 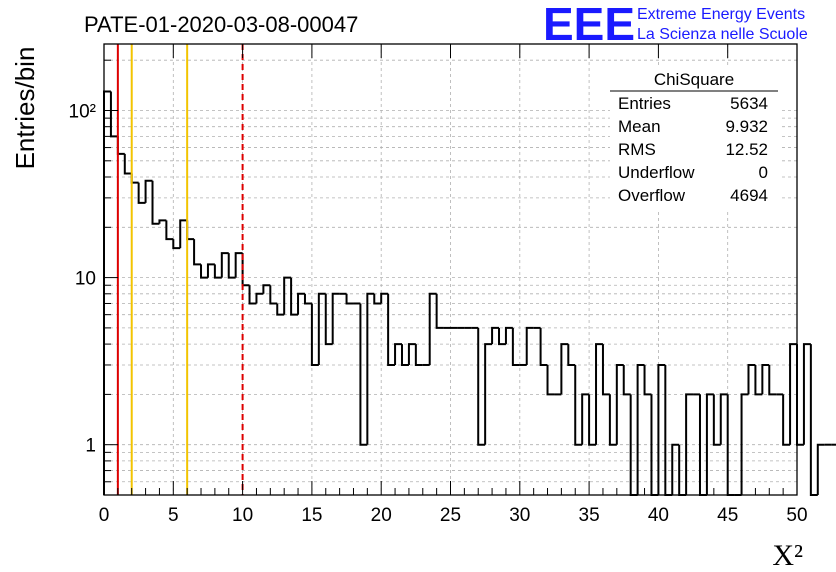 I want to click on stats-row-label: Mean, so click(x=639, y=126).